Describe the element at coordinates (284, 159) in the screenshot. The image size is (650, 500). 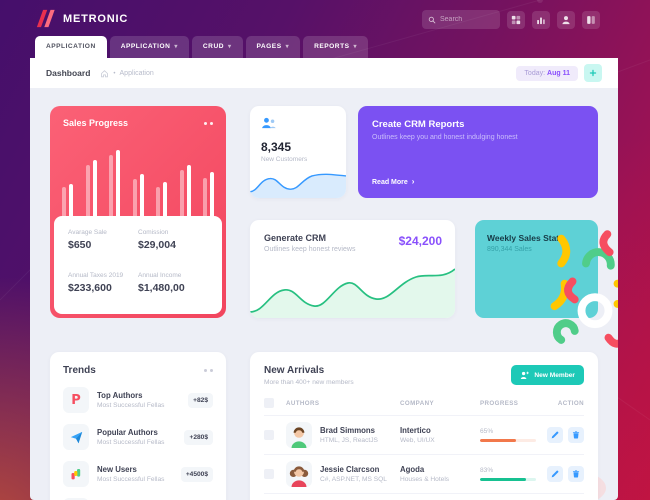
I see `customers-label: New Customers` at that location.